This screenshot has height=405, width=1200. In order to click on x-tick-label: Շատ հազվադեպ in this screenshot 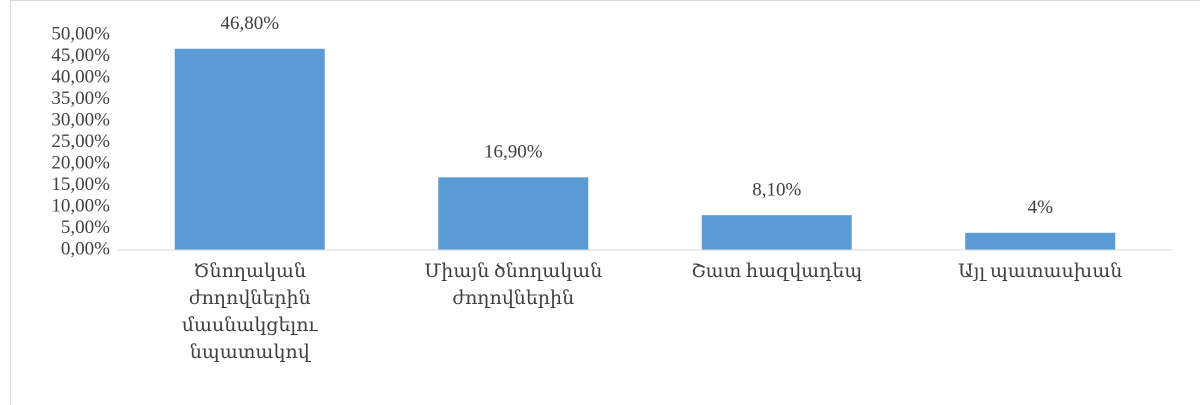, I will do `click(777, 271)`.